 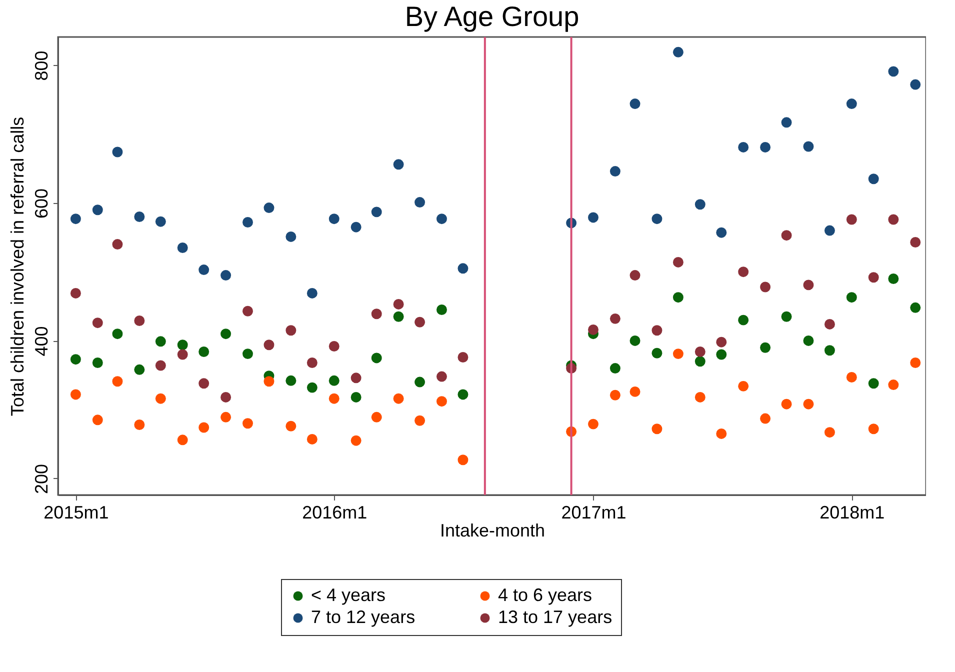 What do you see at coordinates (852, 512) in the screenshot?
I see `x-tick-label: 2018m1` at bounding box center [852, 512].